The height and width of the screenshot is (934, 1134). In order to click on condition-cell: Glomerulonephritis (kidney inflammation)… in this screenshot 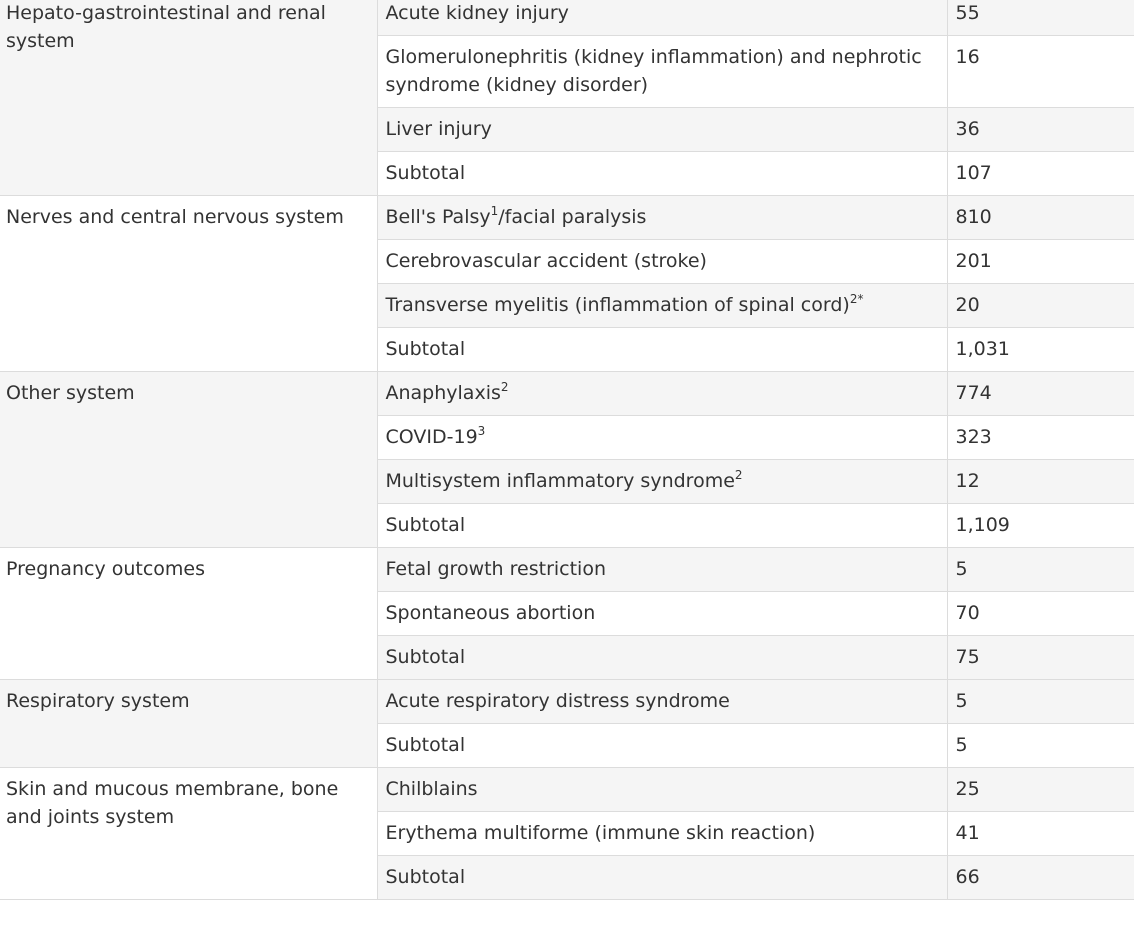, I will do `click(662, 71)`.